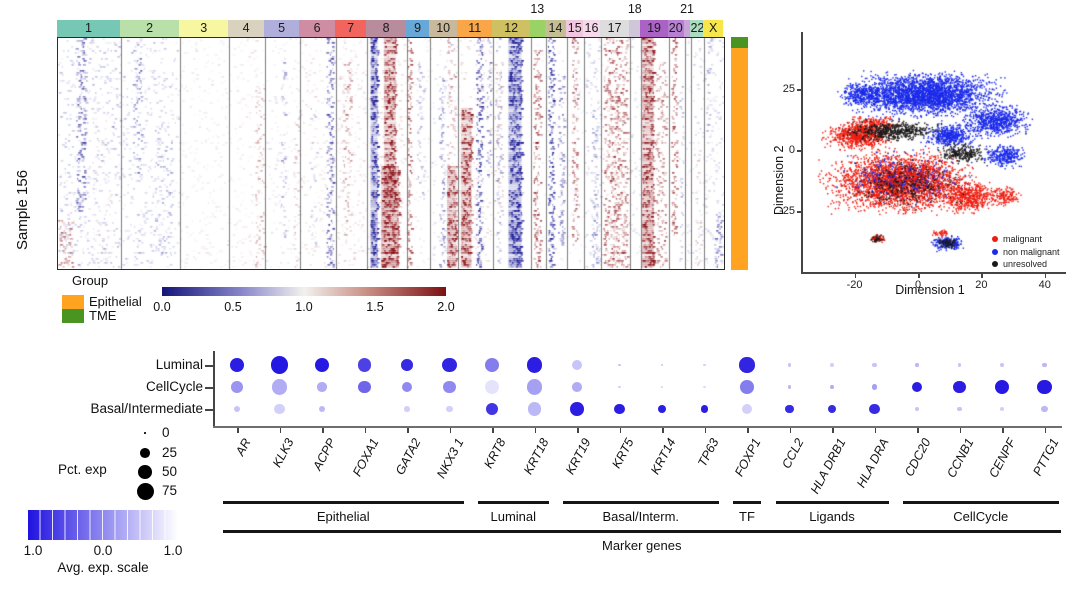 The image size is (1080, 590). What do you see at coordinates (739, 43) in the screenshot?
I see `annotation-segment-TME` at bounding box center [739, 43].